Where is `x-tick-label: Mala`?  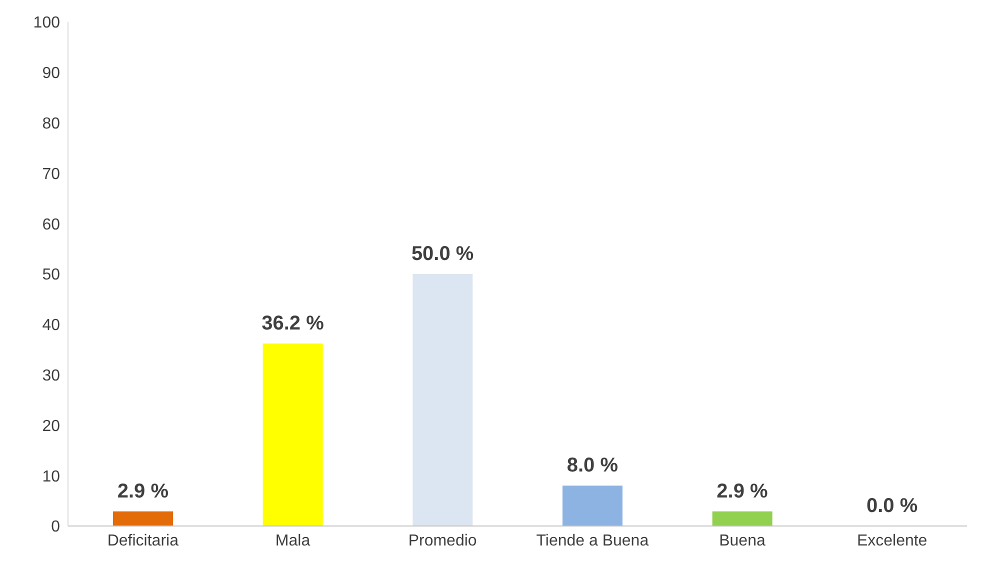 x-tick-label: Mala is located at coordinates (292, 541).